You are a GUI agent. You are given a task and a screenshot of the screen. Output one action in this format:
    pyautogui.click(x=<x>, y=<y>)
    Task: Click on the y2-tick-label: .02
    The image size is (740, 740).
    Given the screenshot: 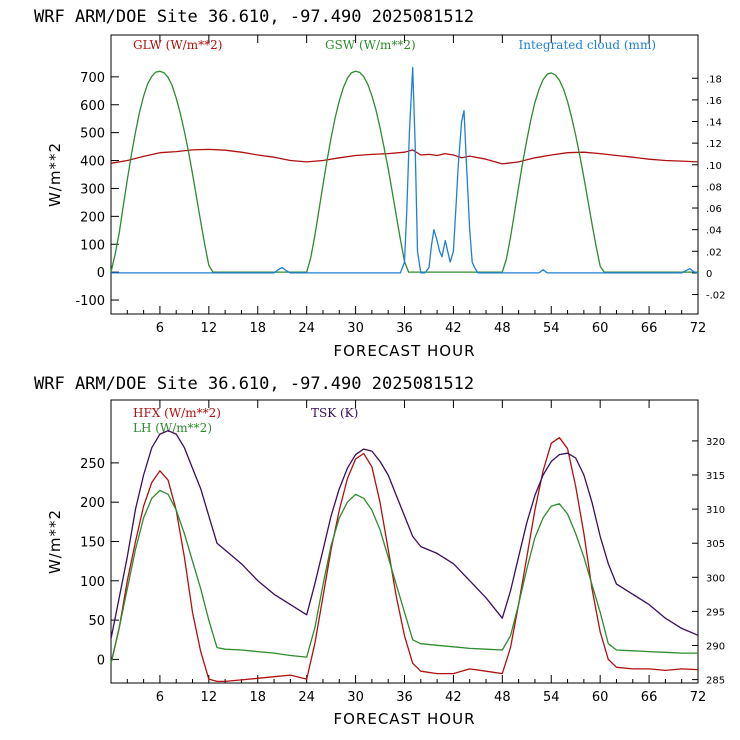 What is the action you would take?
    pyautogui.click(x=714, y=252)
    